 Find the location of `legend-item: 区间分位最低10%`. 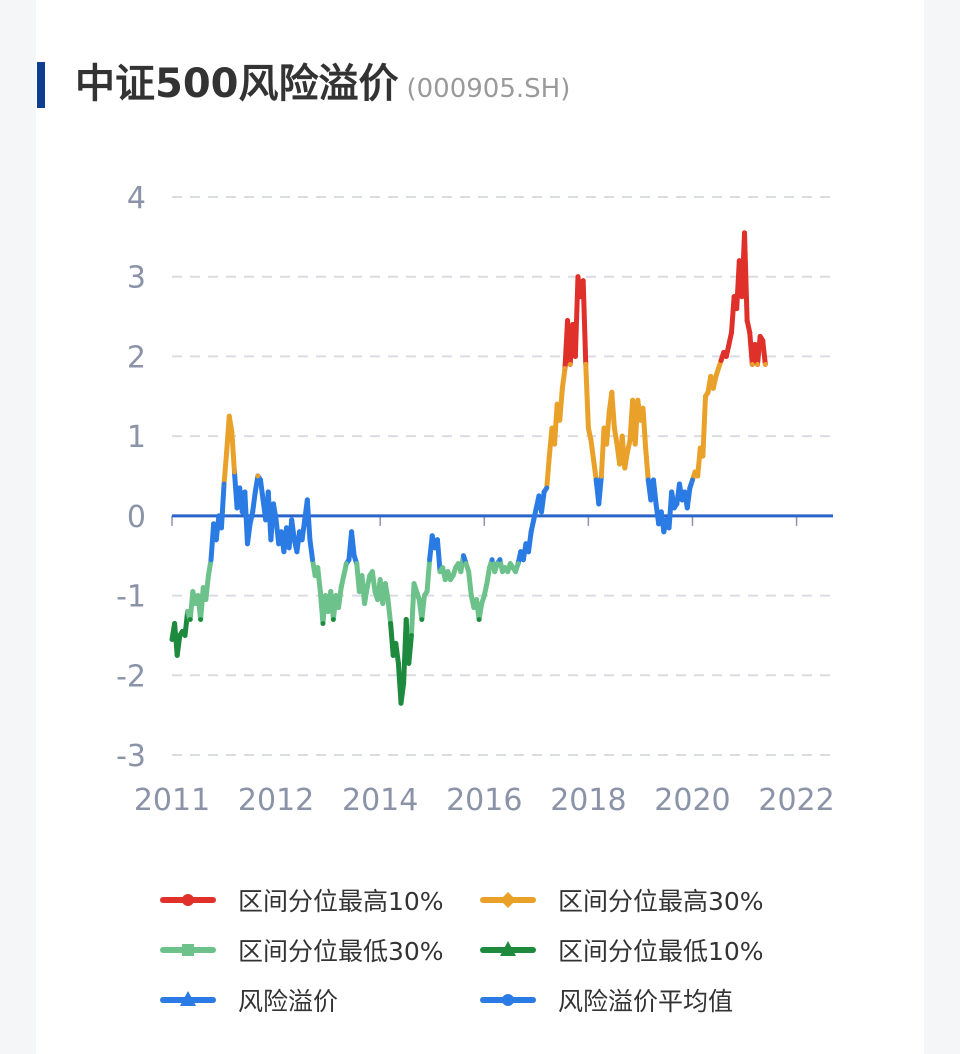

legend-item: 区间分位最低10% is located at coordinates (622, 950).